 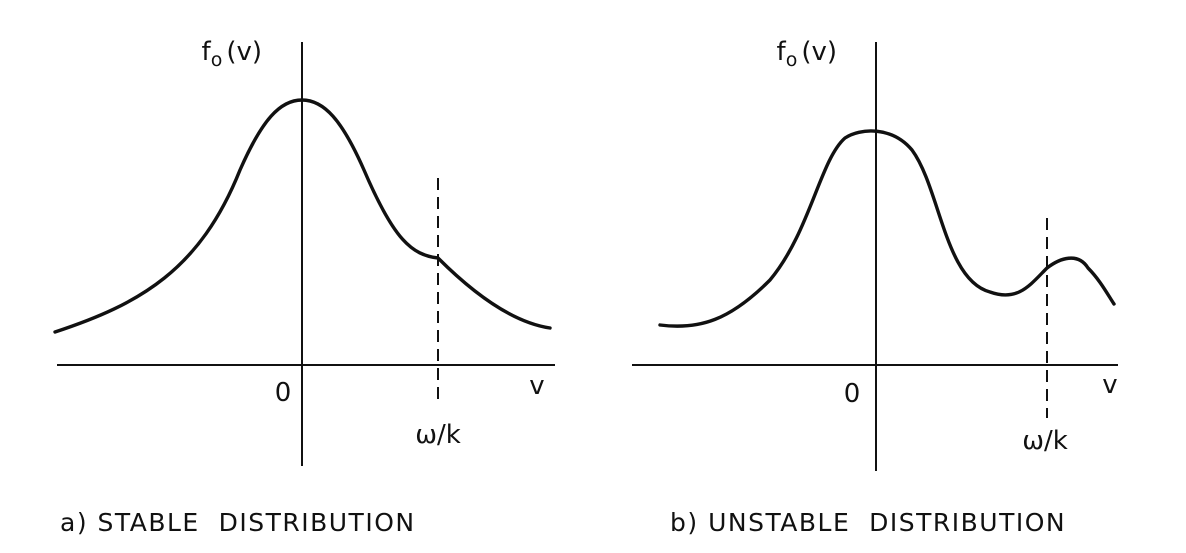 I want to click on unstable-y-axis-label: fo (v), so click(x=807, y=54).